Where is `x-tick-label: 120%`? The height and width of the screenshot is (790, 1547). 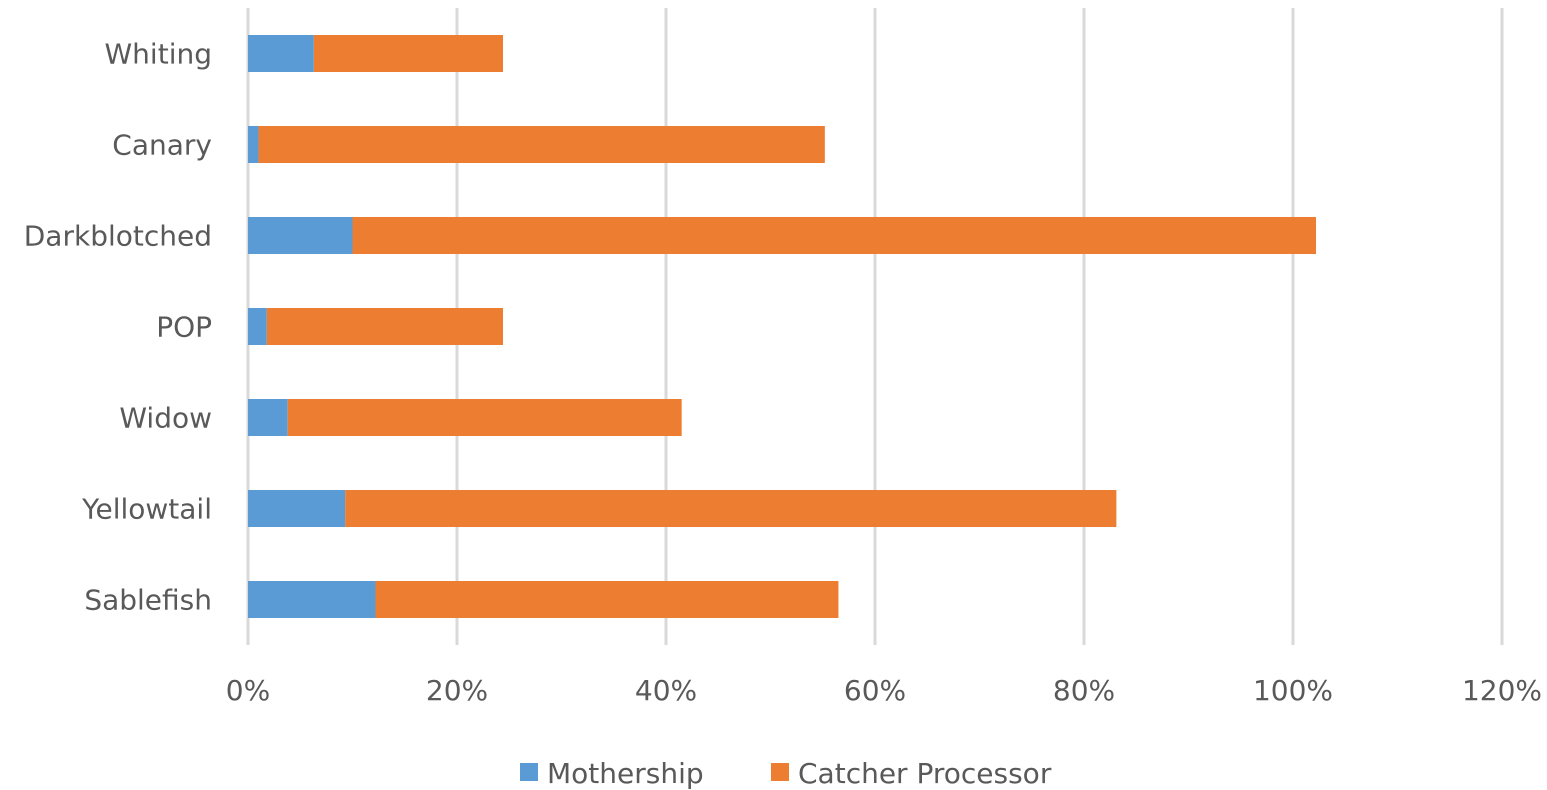 x-tick-label: 120% is located at coordinates (1502, 690).